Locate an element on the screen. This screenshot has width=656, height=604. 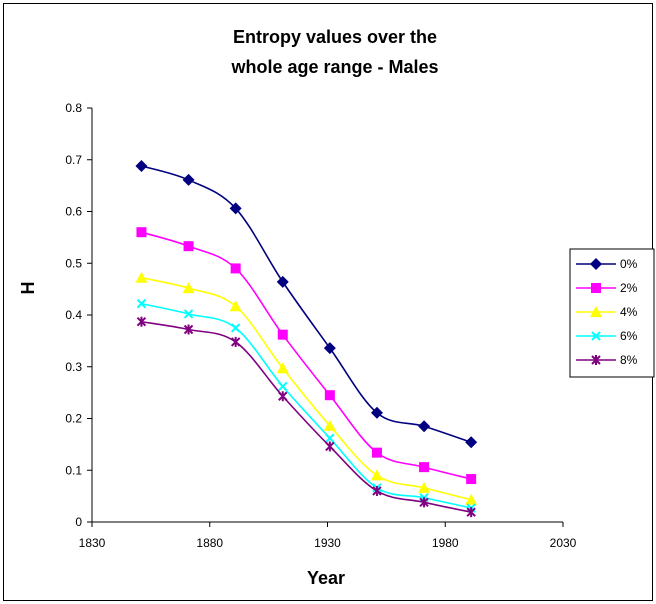
y-axis-title: H is located at coordinates (28, 288).